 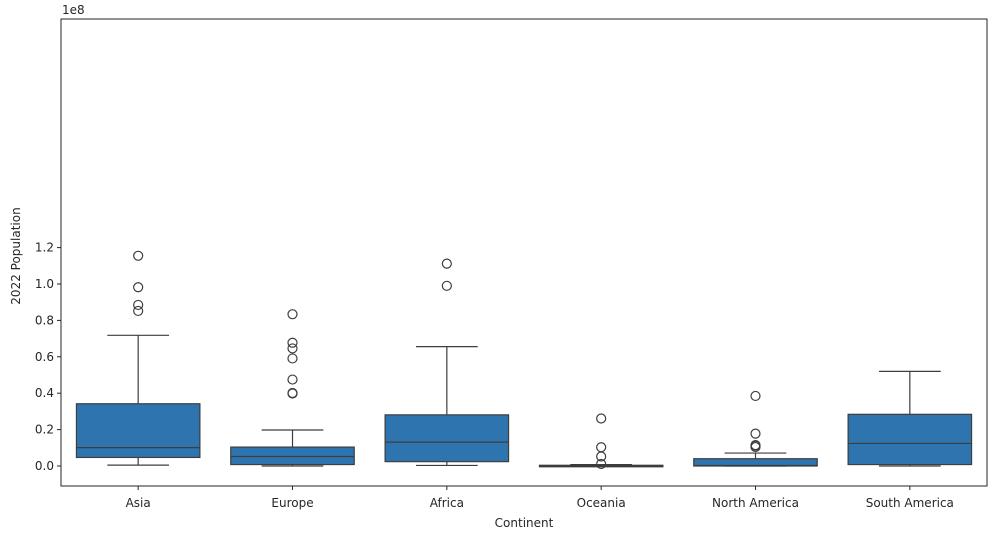 What do you see at coordinates (44, 430) in the screenshot?
I see `y-tick-label: 0.2` at bounding box center [44, 430].